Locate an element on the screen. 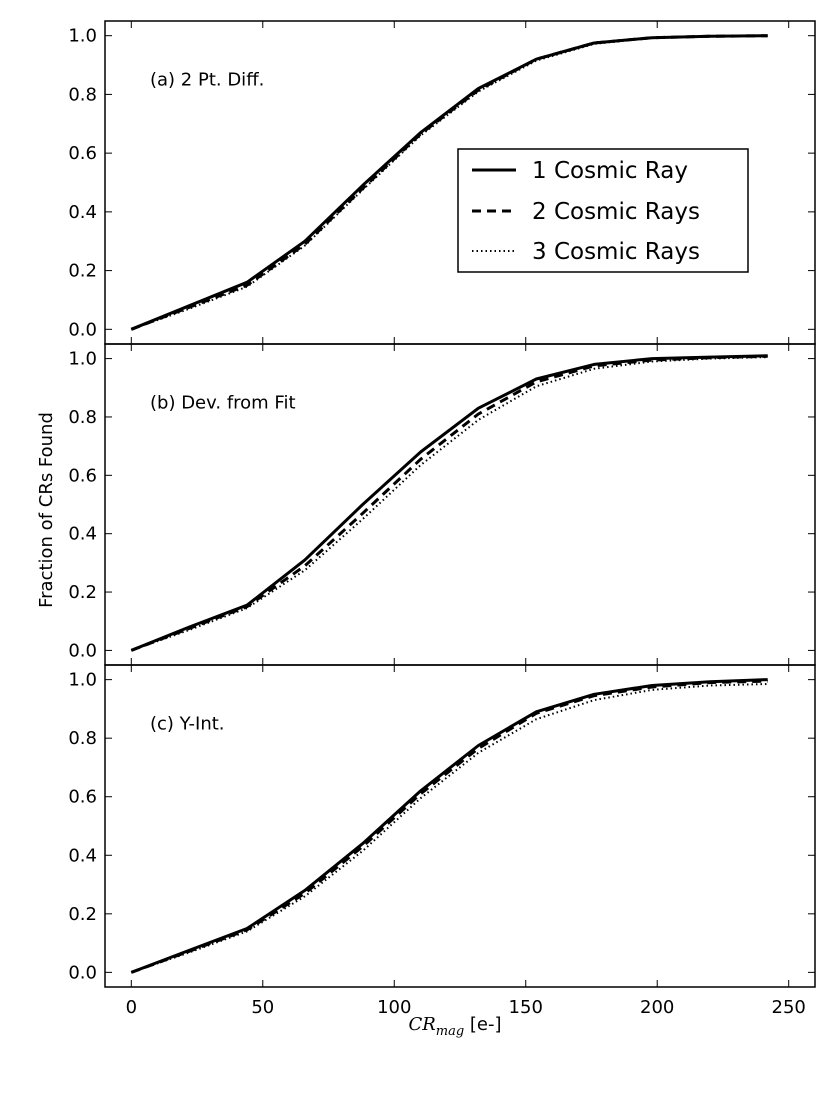 The width and height of the screenshot is (830, 1099). panel-1-ytick-label-2: 0.4 is located at coordinates (82, 212).